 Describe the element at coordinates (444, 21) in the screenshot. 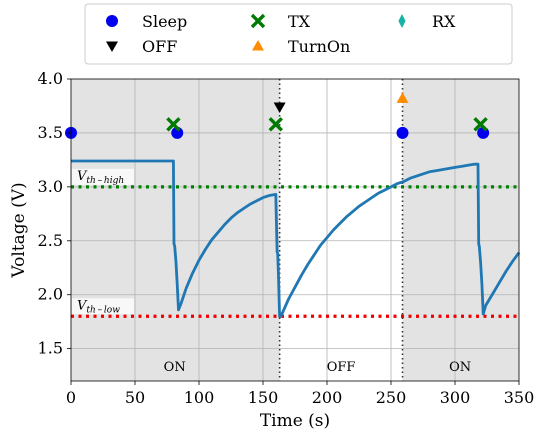

I see `legend-label-2: RX` at that location.